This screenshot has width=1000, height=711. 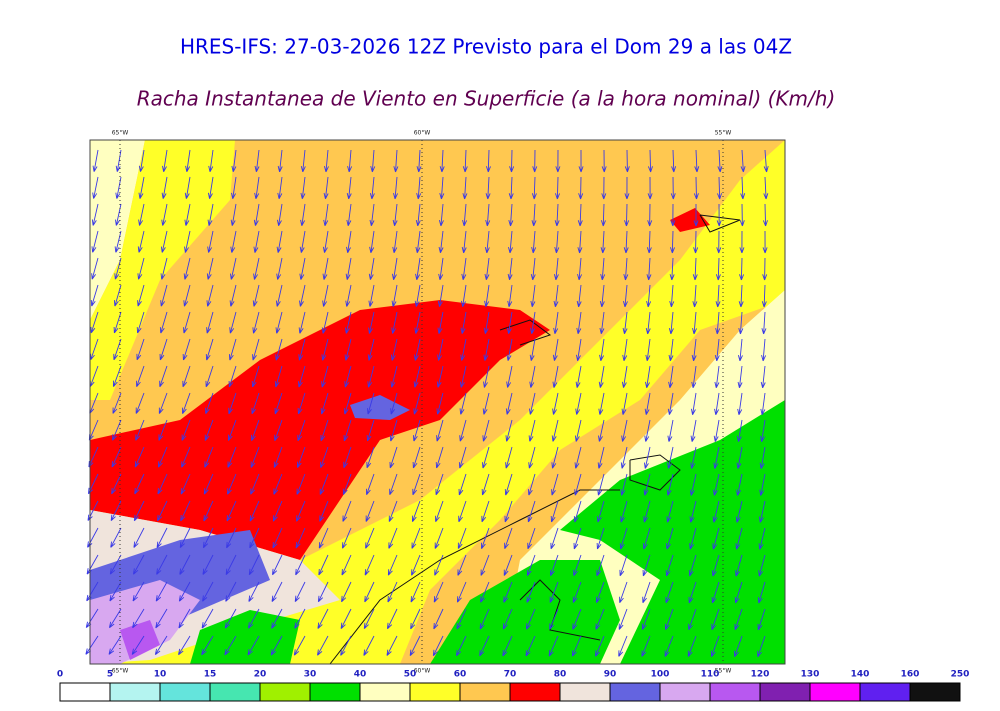 I want to click on colorbar-label: 130, so click(x=810, y=675).